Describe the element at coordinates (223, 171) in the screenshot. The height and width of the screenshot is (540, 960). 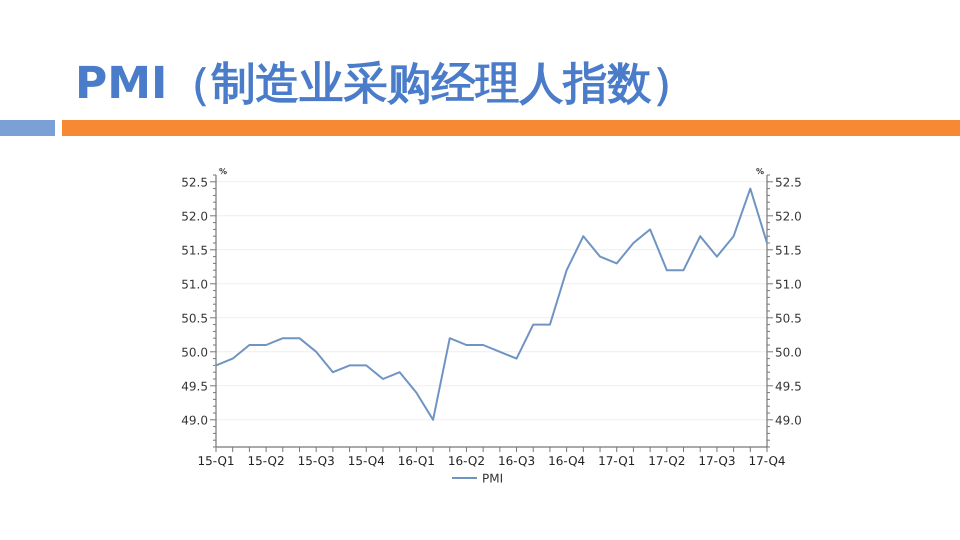
I see `y-axis-title: %` at that location.